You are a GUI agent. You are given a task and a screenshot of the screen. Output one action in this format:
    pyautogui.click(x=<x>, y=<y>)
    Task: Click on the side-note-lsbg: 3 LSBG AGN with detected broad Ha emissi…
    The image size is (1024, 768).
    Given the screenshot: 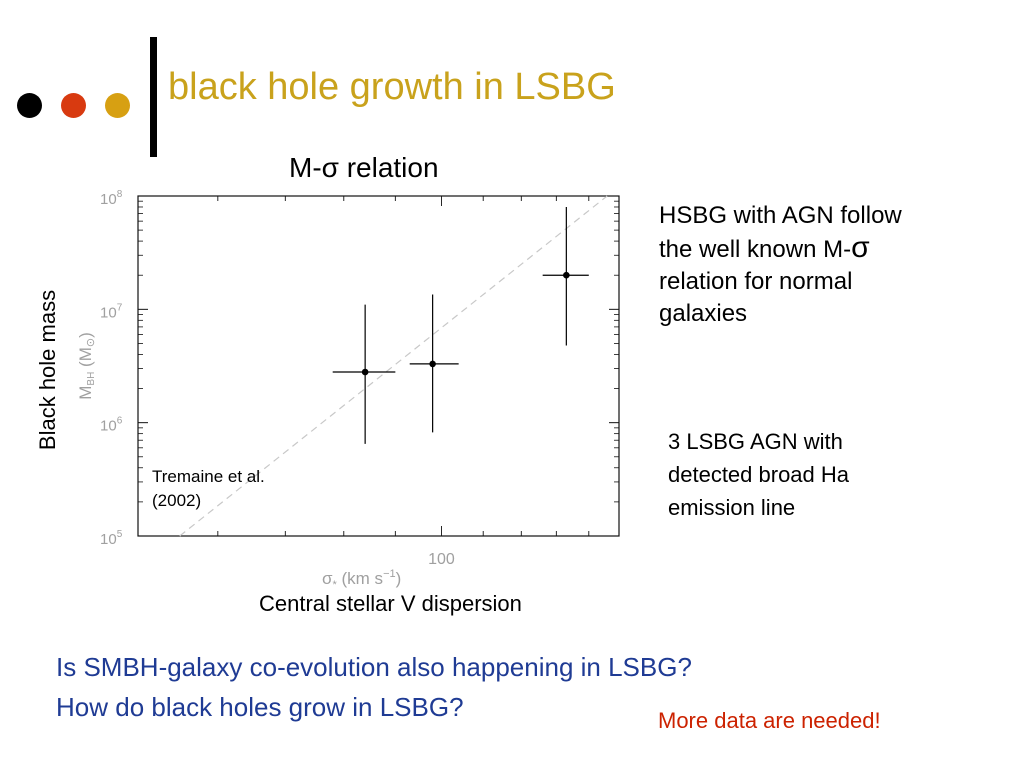 What is the action you would take?
    pyautogui.click(x=758, y=474)
    